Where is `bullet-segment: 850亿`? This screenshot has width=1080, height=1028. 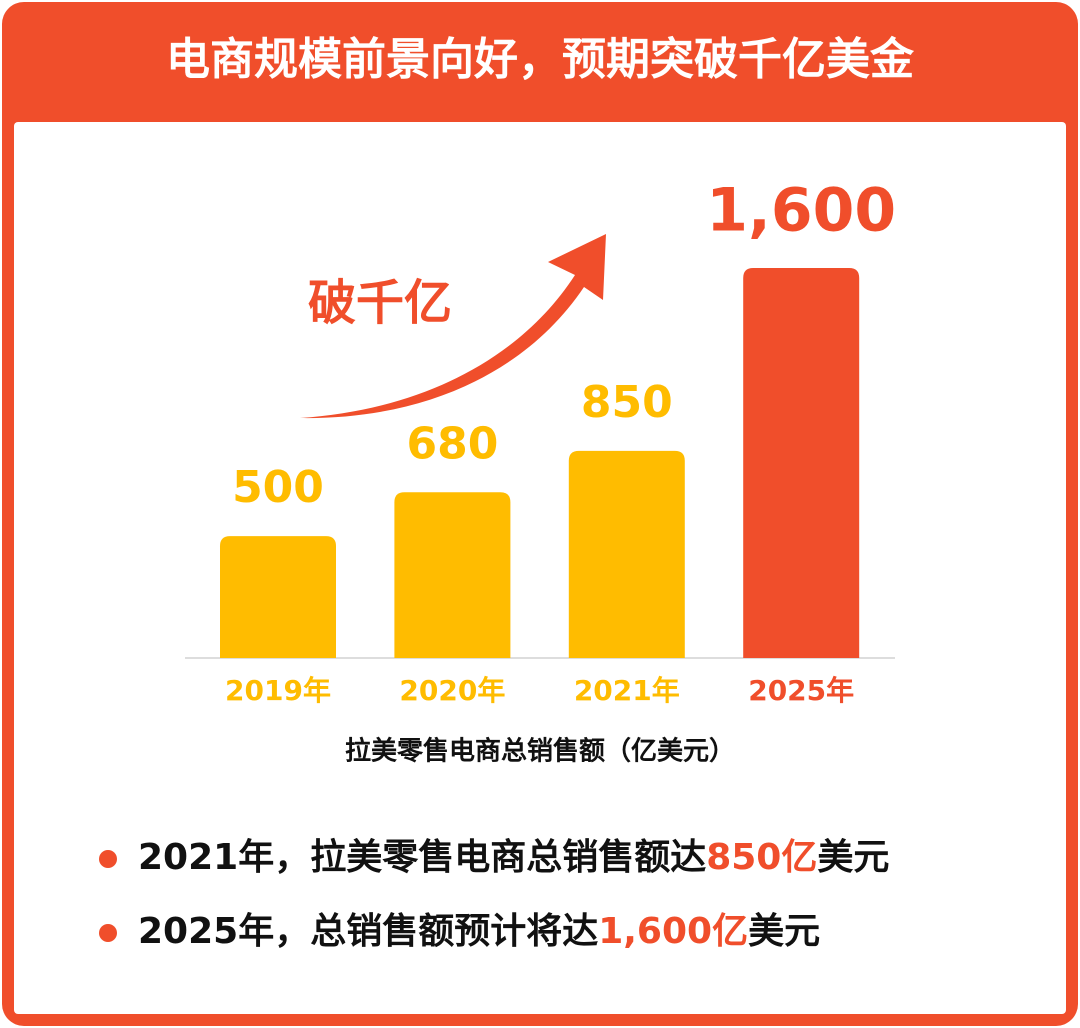 bullet-segment: 850亿 is located at coordinates (761, 857).